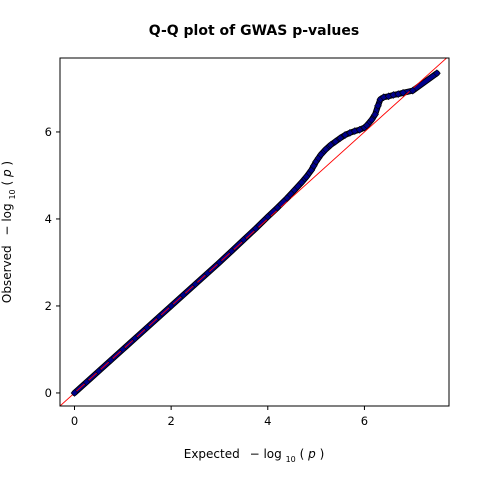 This screenshot has width=480, height=480. I want to click on y-tick-label: 0, so click(48, 393).